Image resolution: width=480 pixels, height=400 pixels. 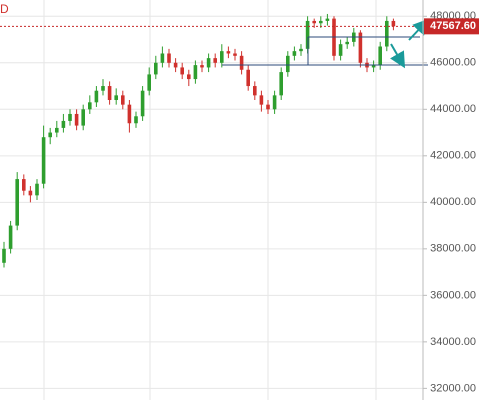 What do you see at coordinates (398, 56) in the screenshot?
I see `down-arrow` at bounding box center [398, 56].